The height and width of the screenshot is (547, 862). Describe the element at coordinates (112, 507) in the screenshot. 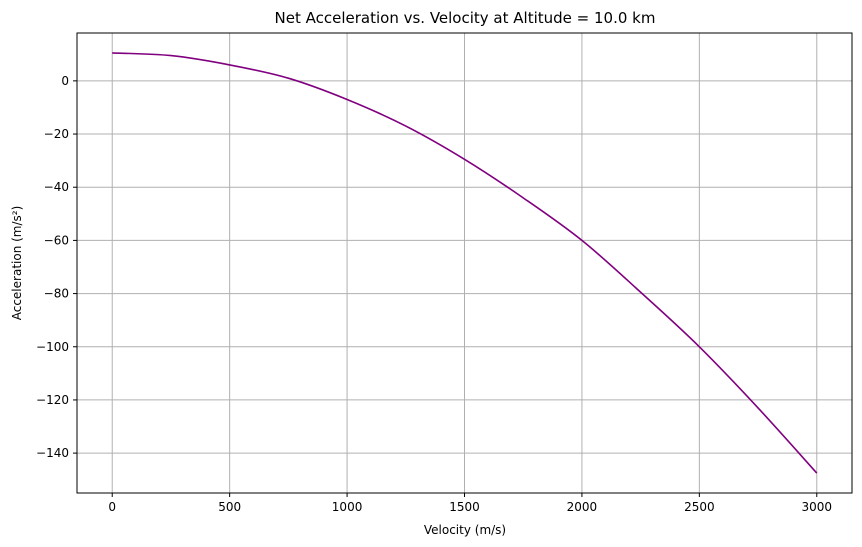

I see `x-tick-label: 0` at that location.